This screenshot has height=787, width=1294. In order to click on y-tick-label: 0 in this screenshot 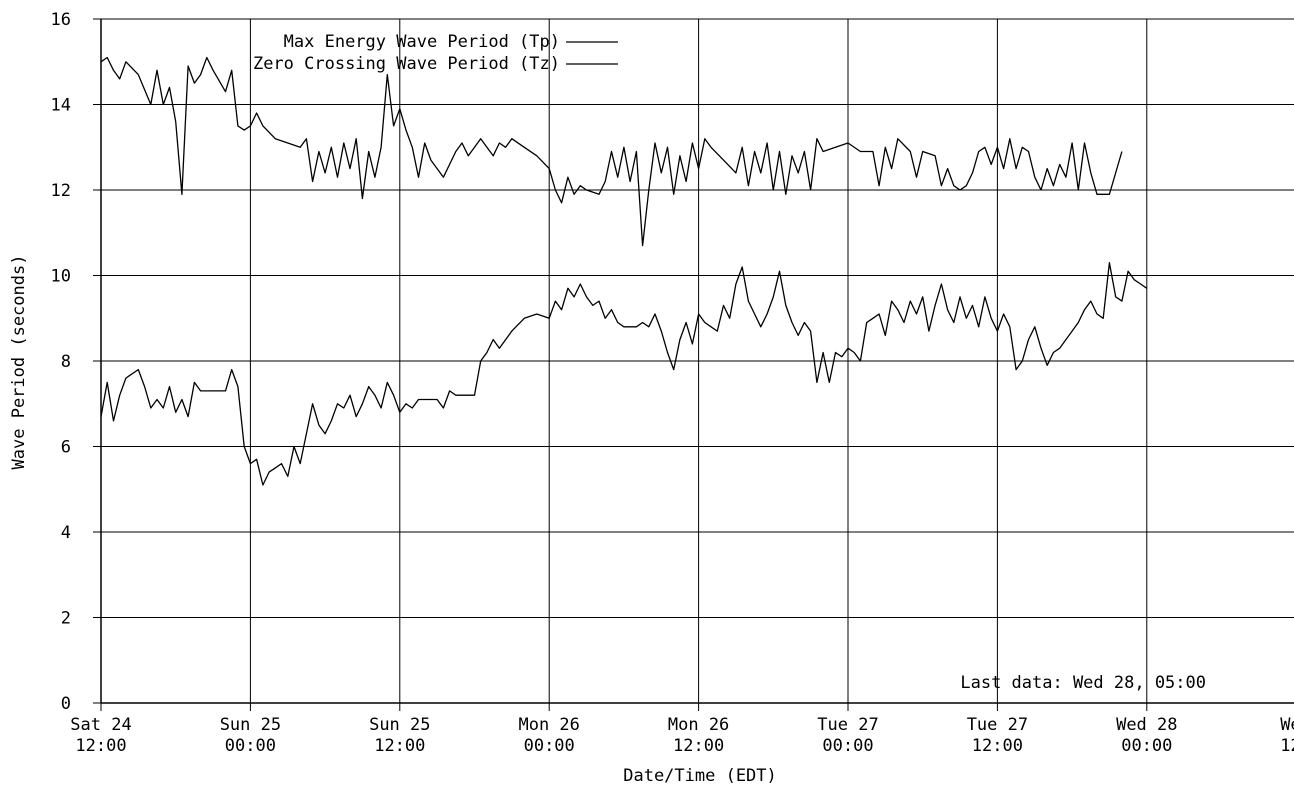, I will do `click(66, 704)`.